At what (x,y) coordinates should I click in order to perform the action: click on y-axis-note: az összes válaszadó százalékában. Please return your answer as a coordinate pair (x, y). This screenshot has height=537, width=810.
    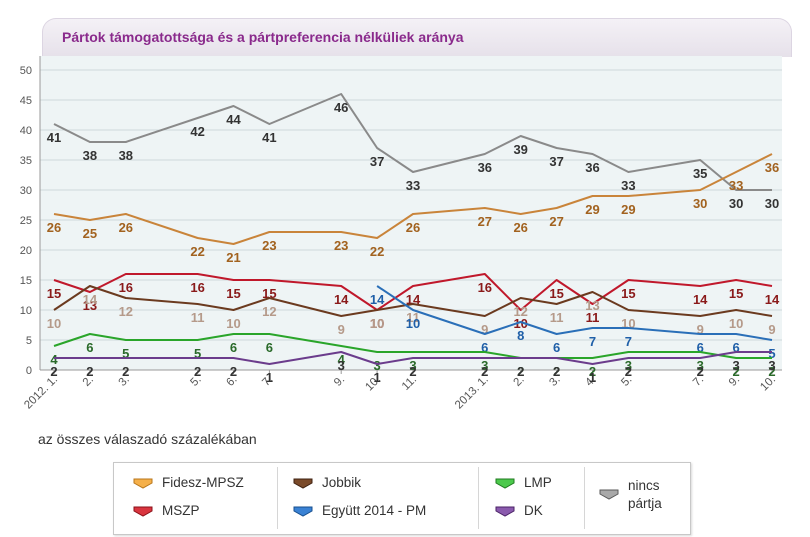
    Looking at the image, I should click on (147, 439).